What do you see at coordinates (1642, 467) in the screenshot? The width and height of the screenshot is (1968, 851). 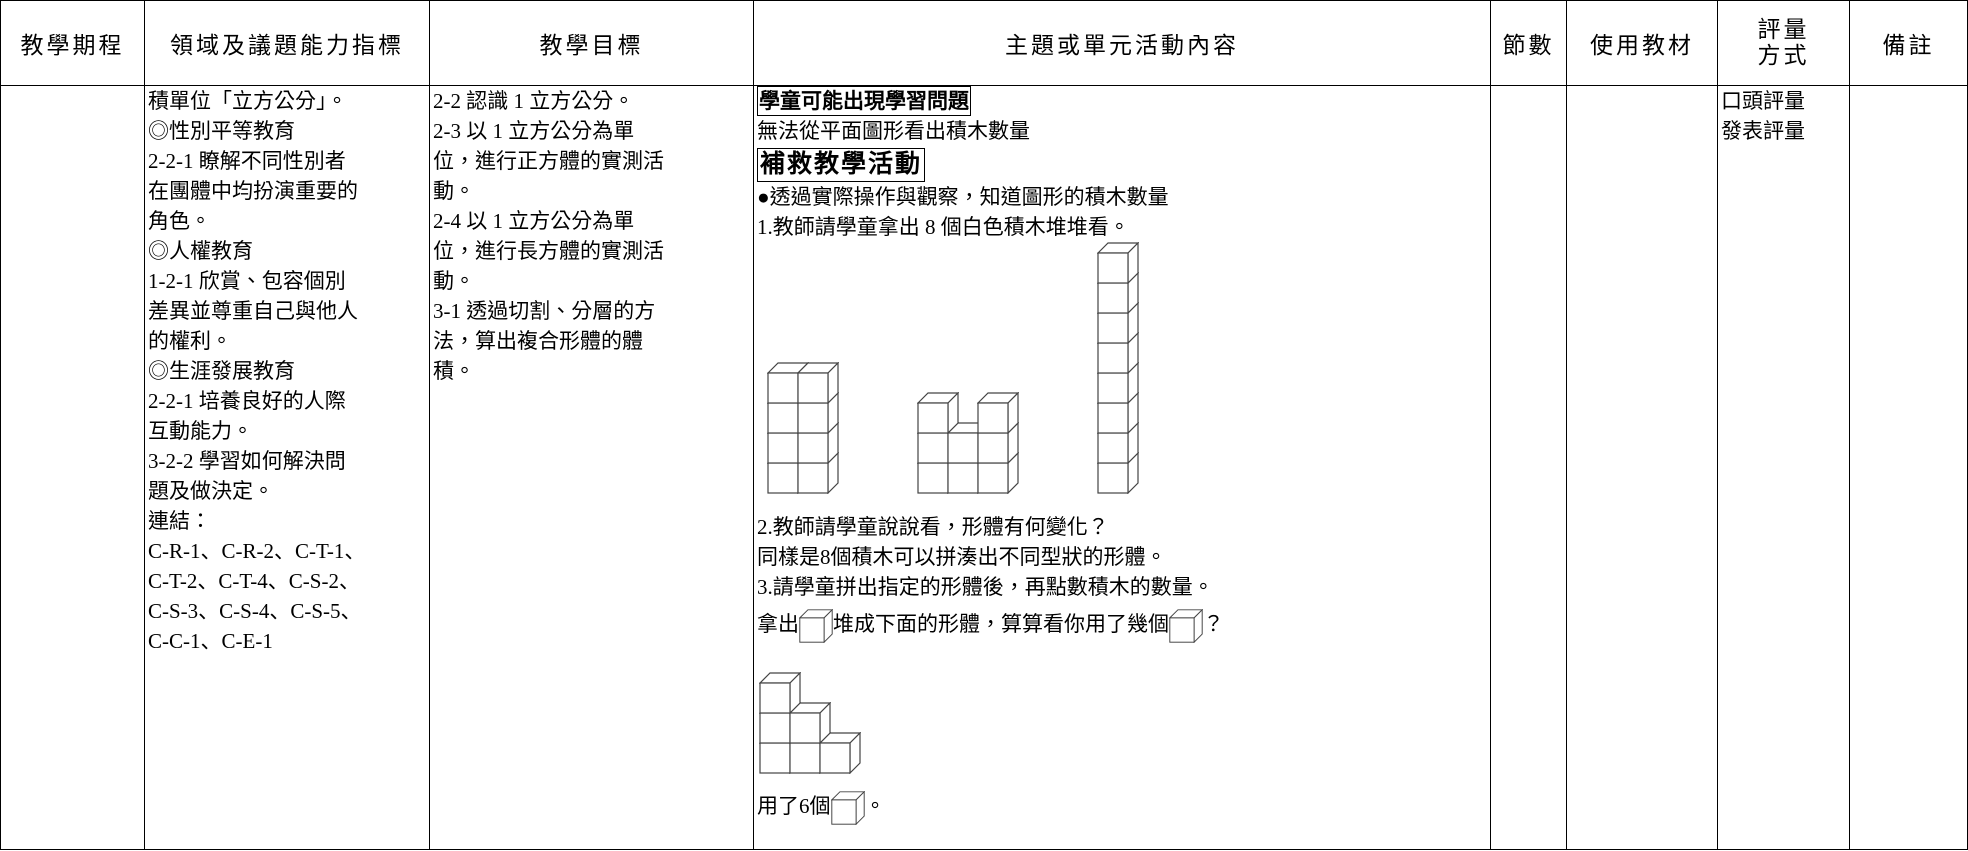 I see `materials-cell` at bounding box center [1642, 467].